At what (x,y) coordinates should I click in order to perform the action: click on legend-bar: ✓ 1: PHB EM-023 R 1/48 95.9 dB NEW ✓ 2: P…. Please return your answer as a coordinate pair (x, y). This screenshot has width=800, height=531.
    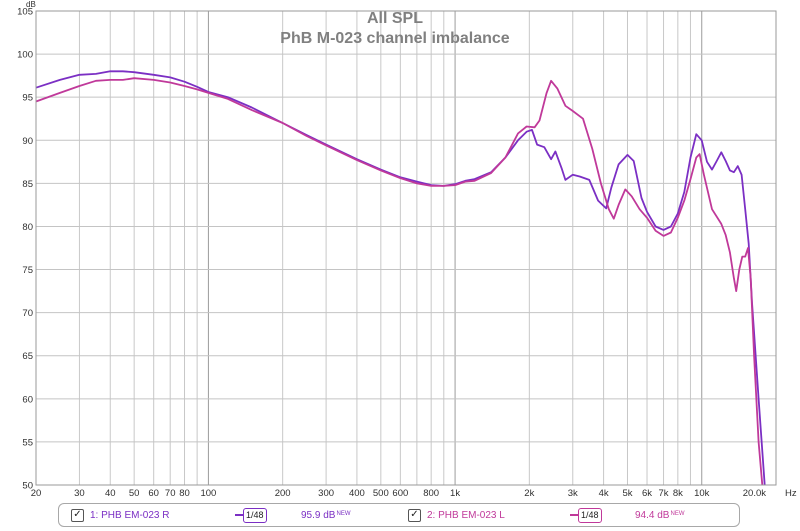
    Looking at the image, I should click on (399, 515).